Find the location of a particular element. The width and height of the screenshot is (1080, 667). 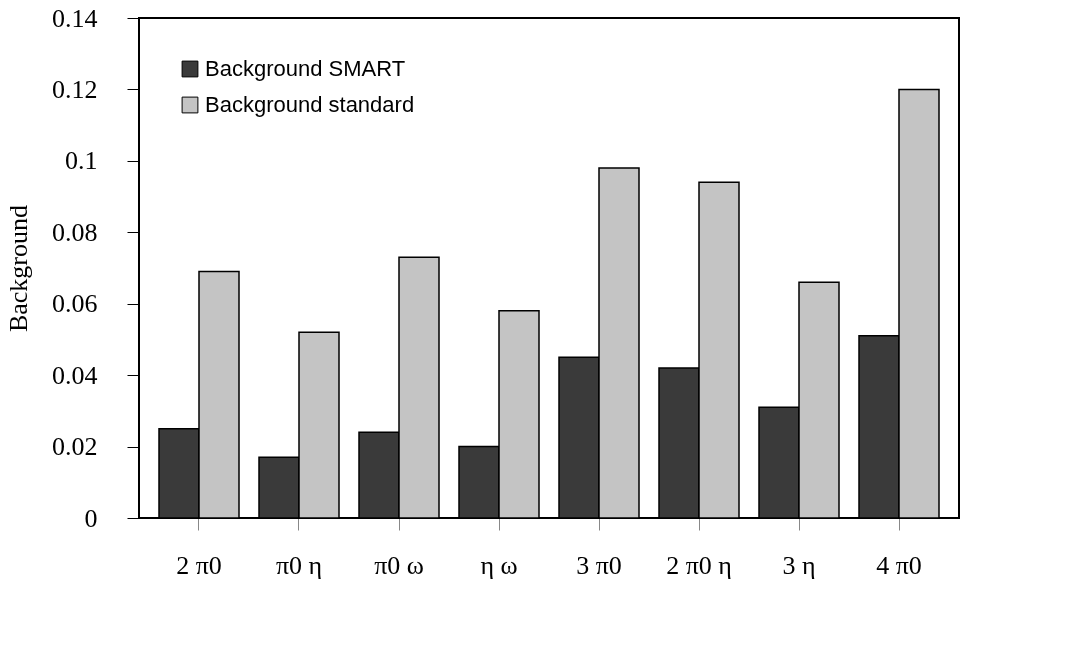

x-tick-label: 4 π0 is located at coordinates (899, 565).